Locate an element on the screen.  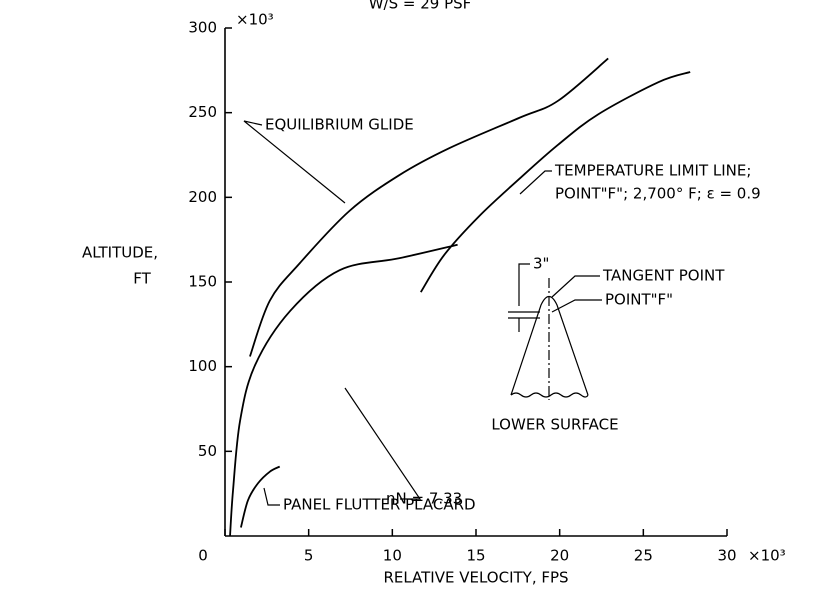
x-tick-label: 5 is located at coordinates (309, 556).